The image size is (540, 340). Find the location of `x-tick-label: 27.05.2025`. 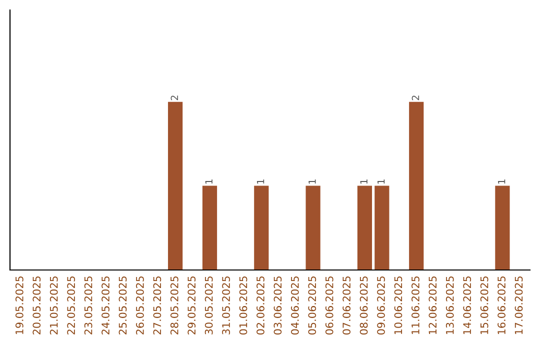

x-tick-label: 27.05.2025 is located at coordinates (157, 305).